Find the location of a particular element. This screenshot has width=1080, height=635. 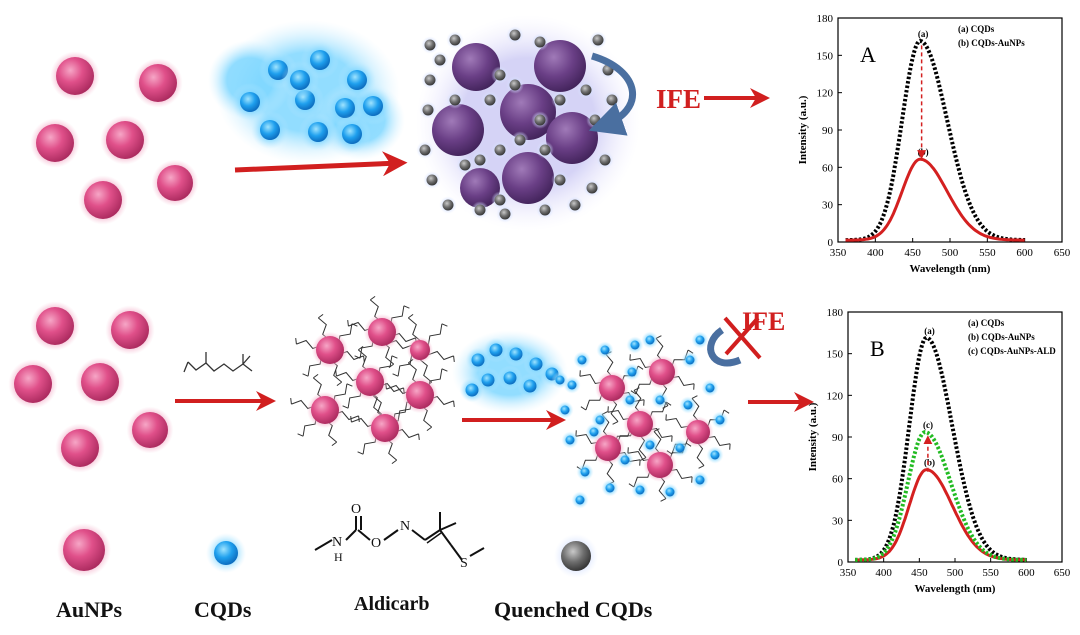

series-tag: (a) is located at coordinates (923, 34).